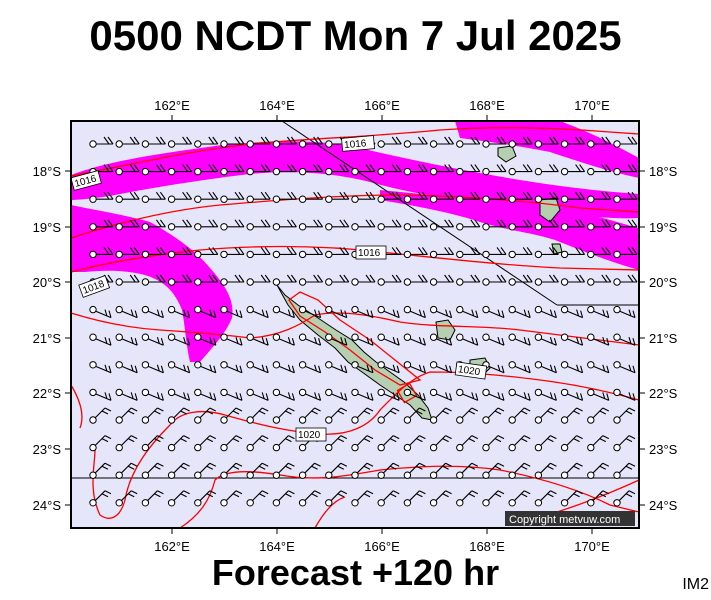 This screenshot has height=600, width=711. Describe the element at coordinates (358, 143) in the screenshot. I see `isobar-label-1: 1016` at that location.